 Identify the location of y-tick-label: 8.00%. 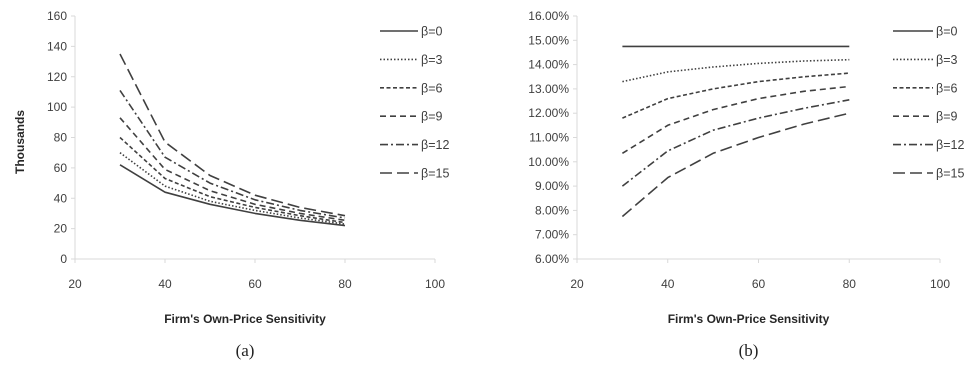
(552, 210).